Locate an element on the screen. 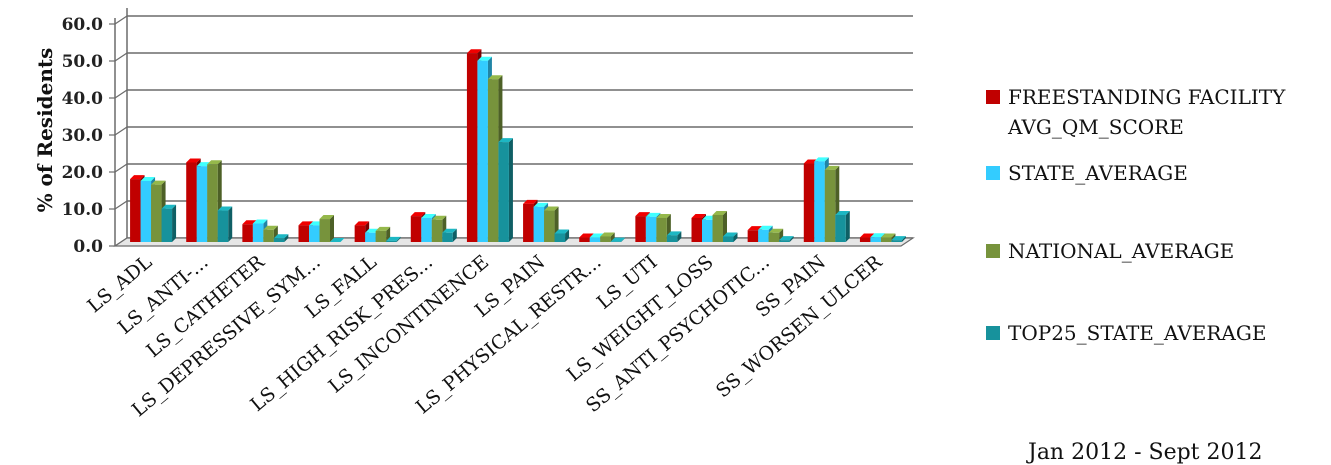 This screenshot has width=1331, height=465. y-tick-label: 50.0 is located at coordinates (83, 62).